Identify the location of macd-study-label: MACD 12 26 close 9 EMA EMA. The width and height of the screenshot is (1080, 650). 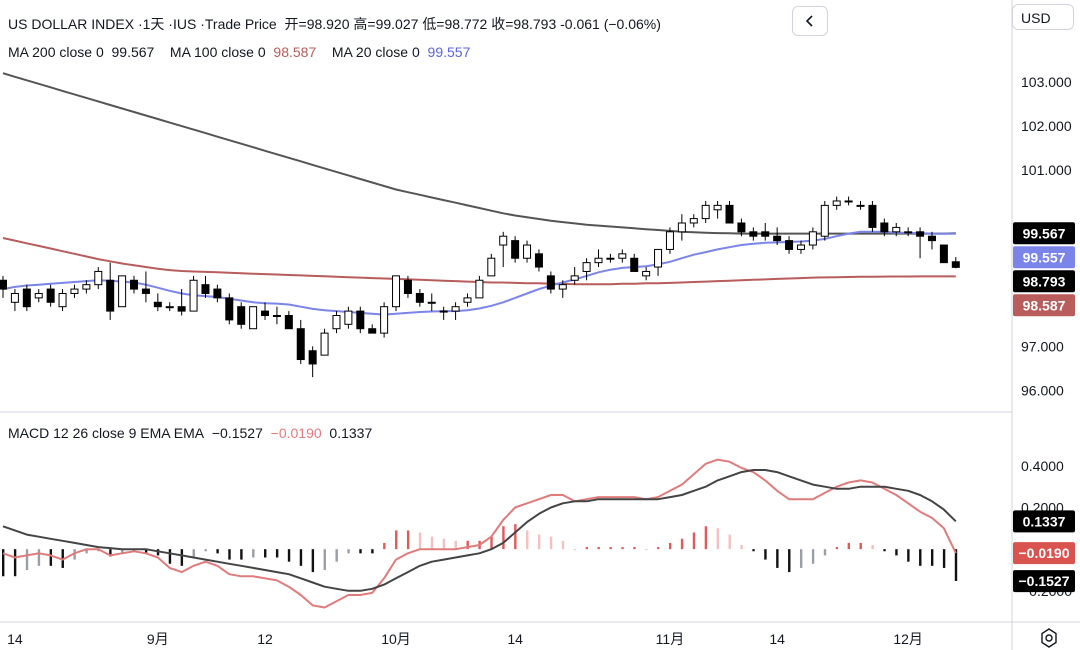
(106, 433).